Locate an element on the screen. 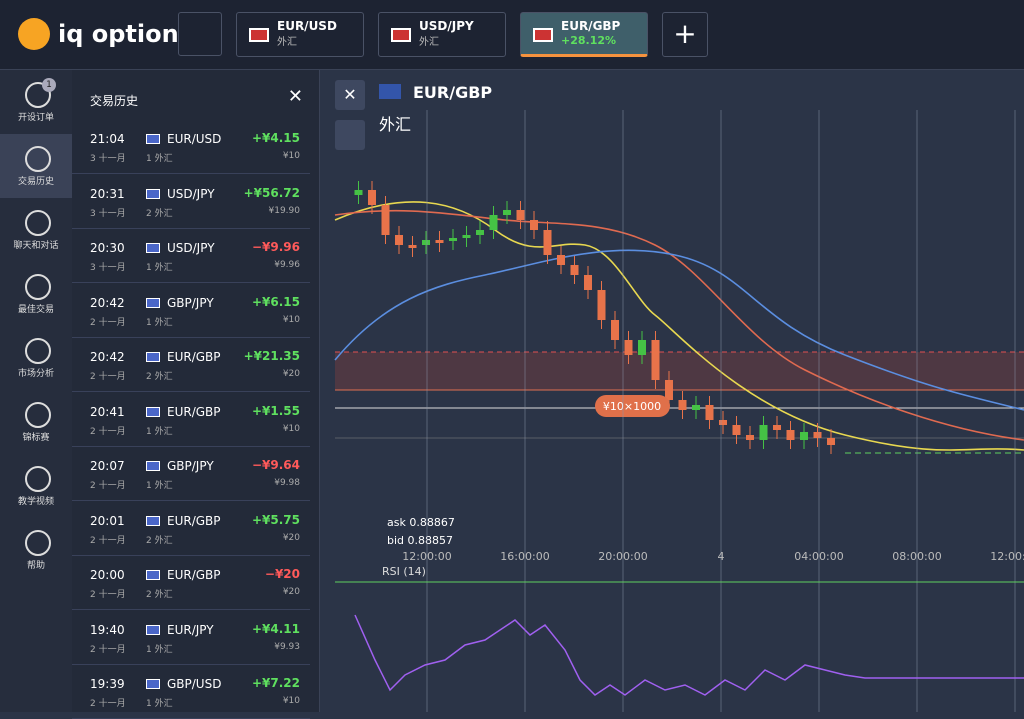 This screenshot has height=719, width=1024. tab: EUR/USD 外汇 is located at coordinates (300, 34).